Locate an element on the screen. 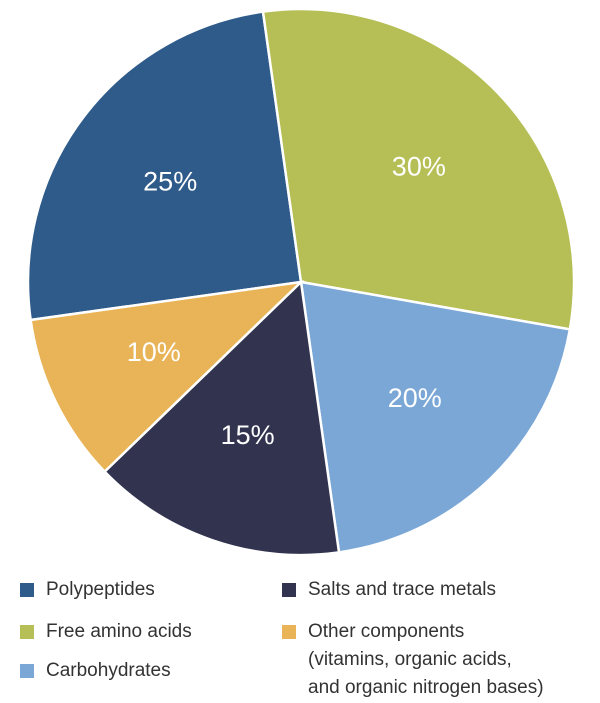  value-label: 15% is located at coordinates (248, 435).